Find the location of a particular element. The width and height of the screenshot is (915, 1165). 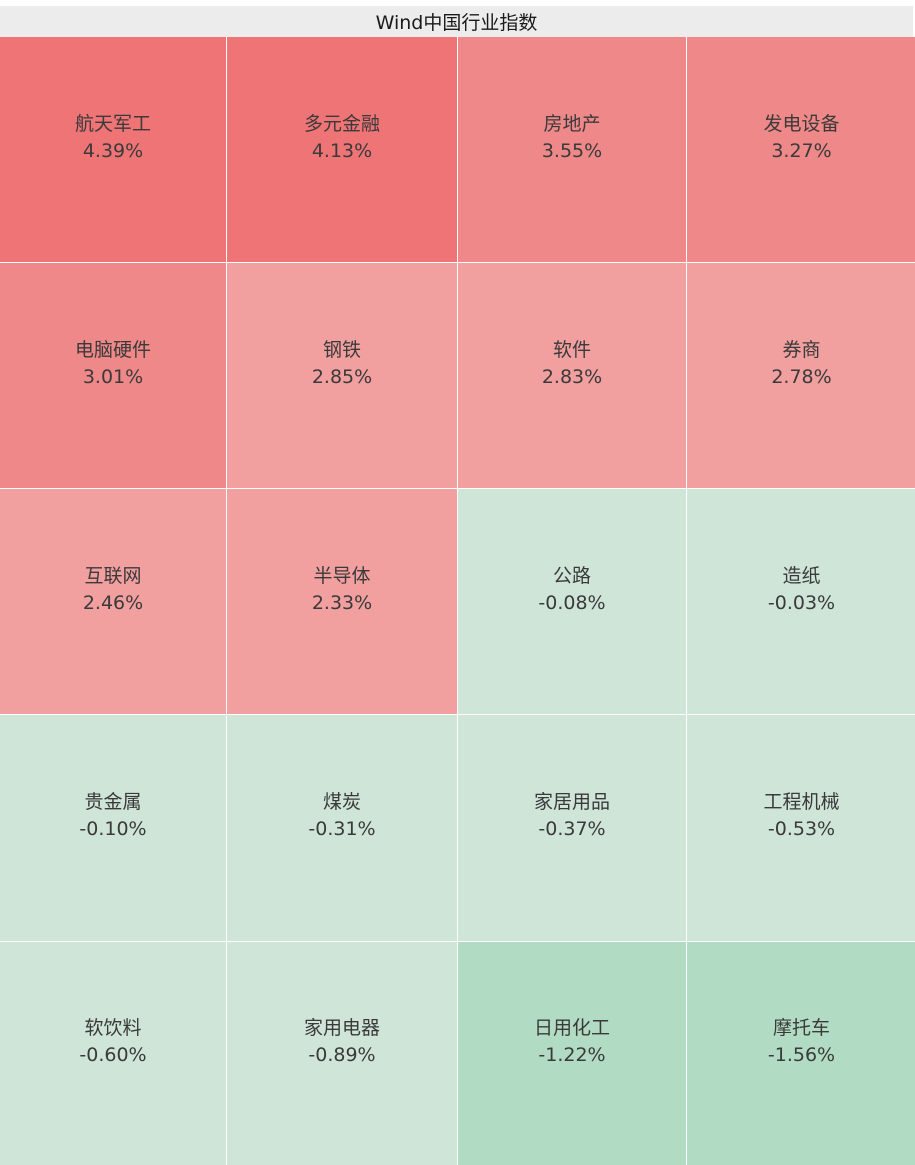

industry-tile: 钢铁 2.85% is located at coordinates (342, 375).